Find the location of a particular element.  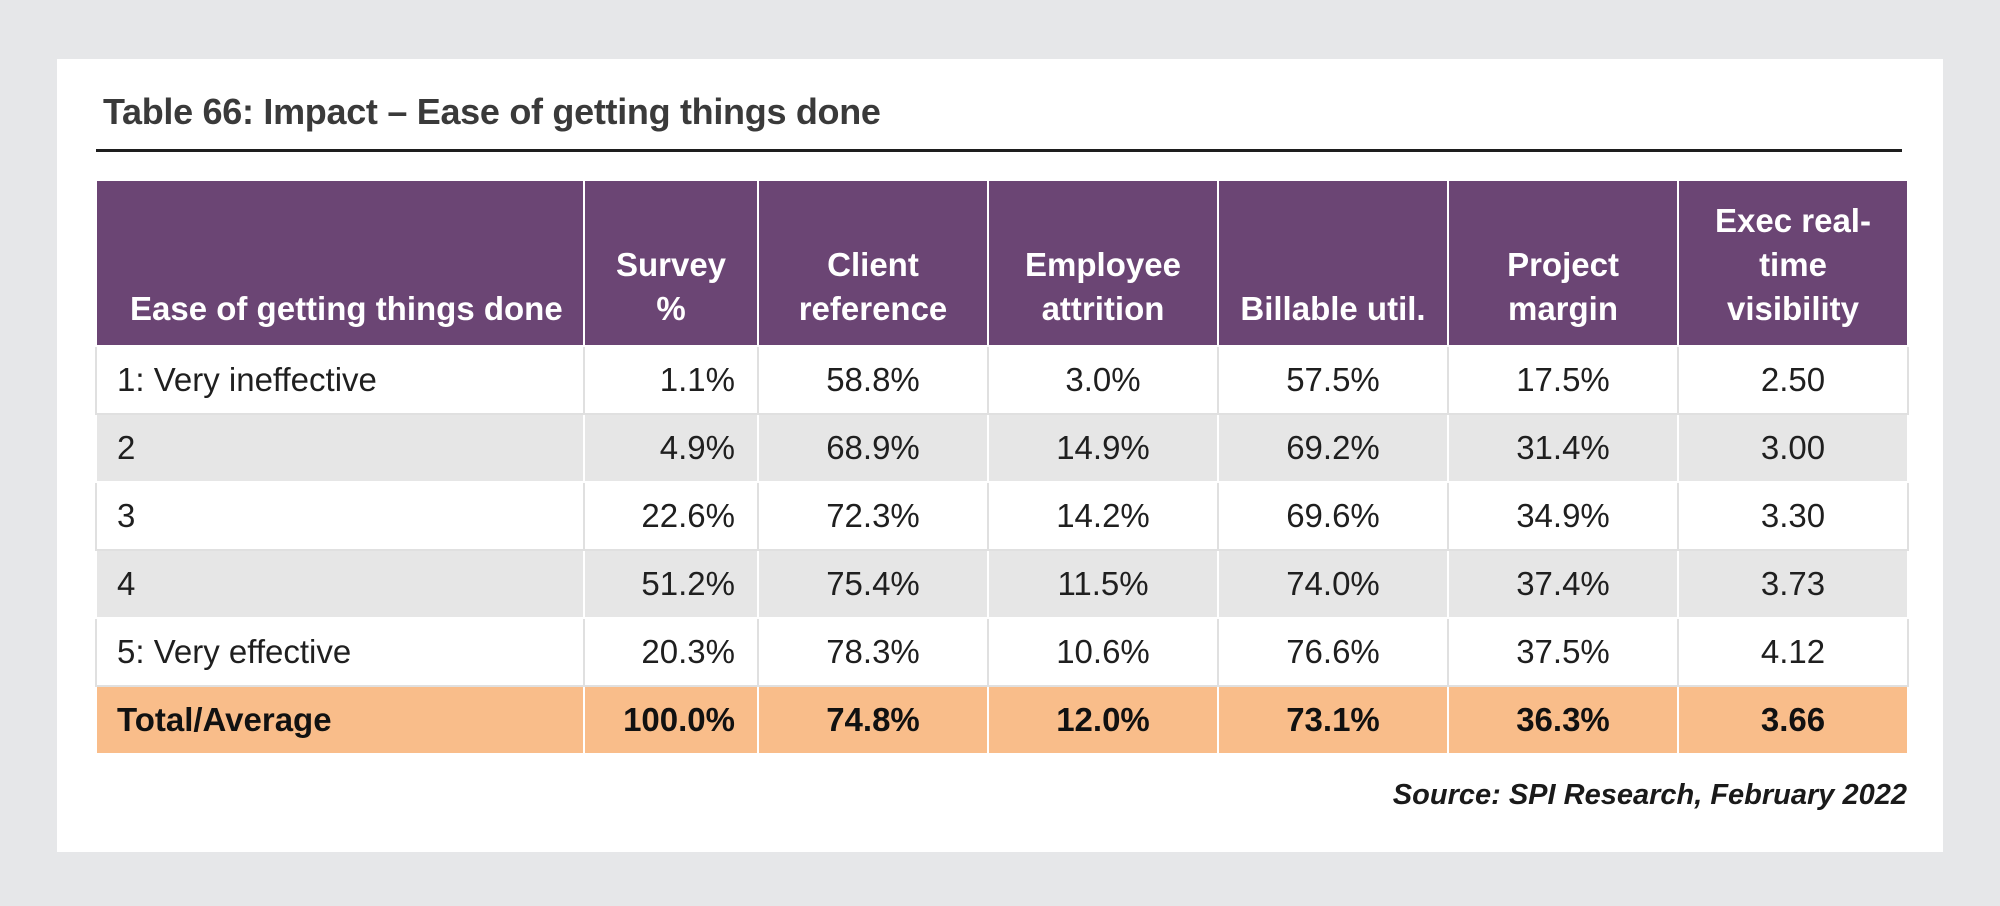

total-employee-attrition: 12.0% is located at coordinates (1103, 720).